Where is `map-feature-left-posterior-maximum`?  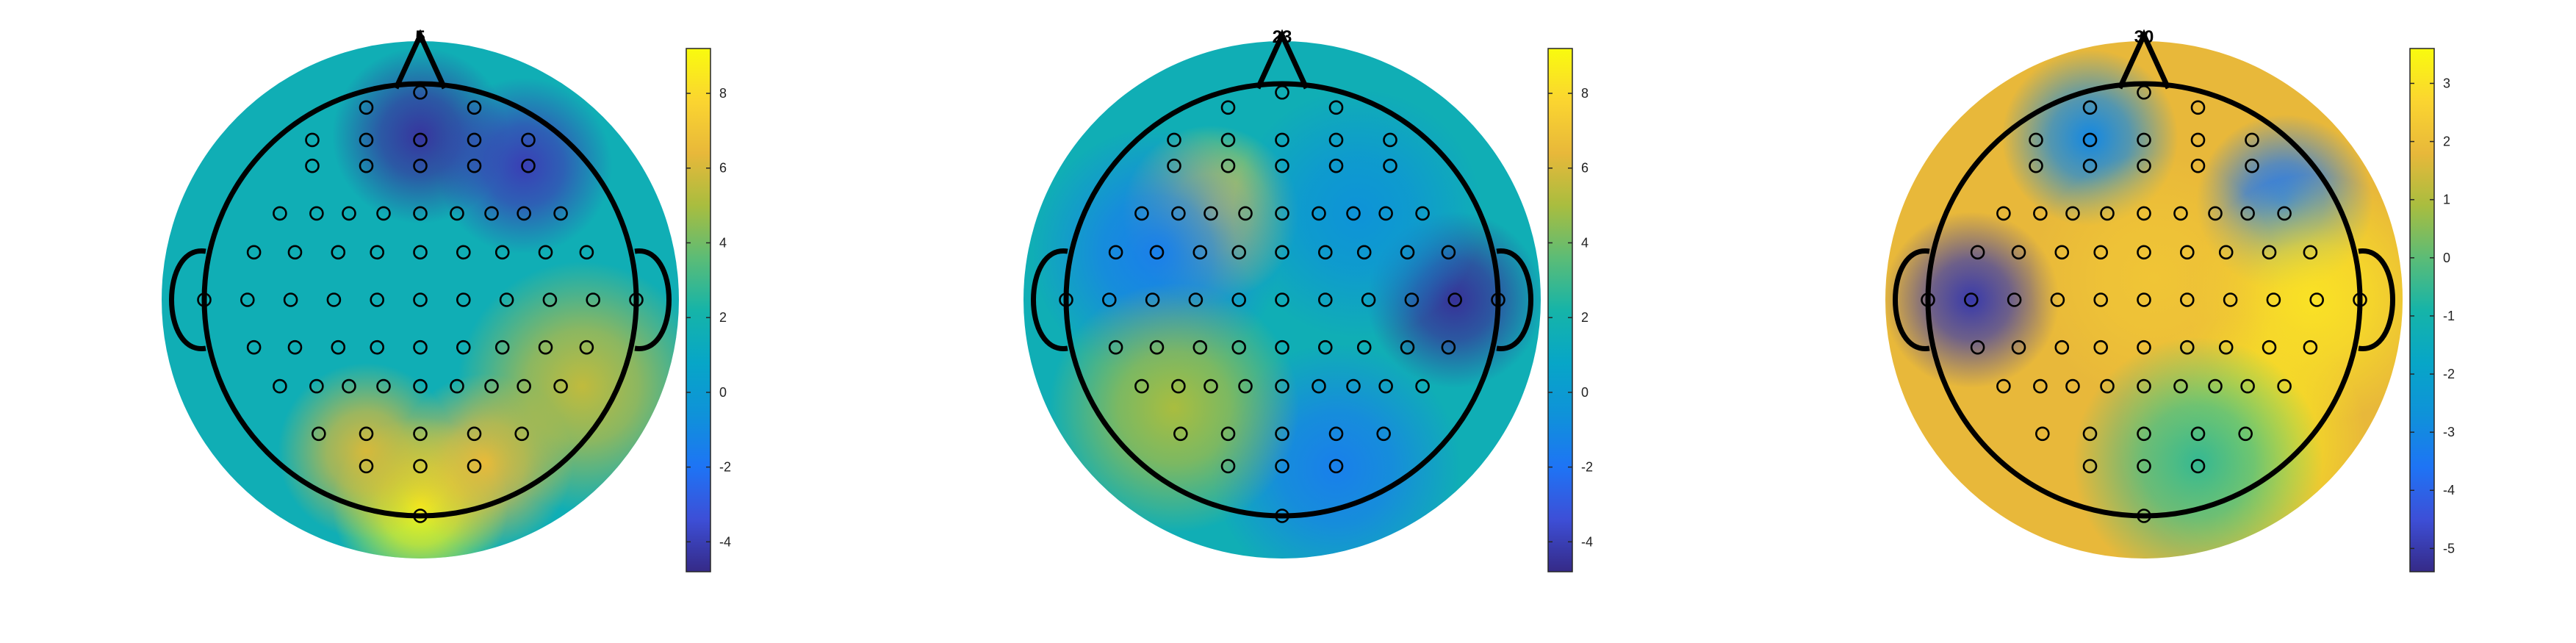 map-feature-left-posterior-maximum is located at coordinates (1174, 408).